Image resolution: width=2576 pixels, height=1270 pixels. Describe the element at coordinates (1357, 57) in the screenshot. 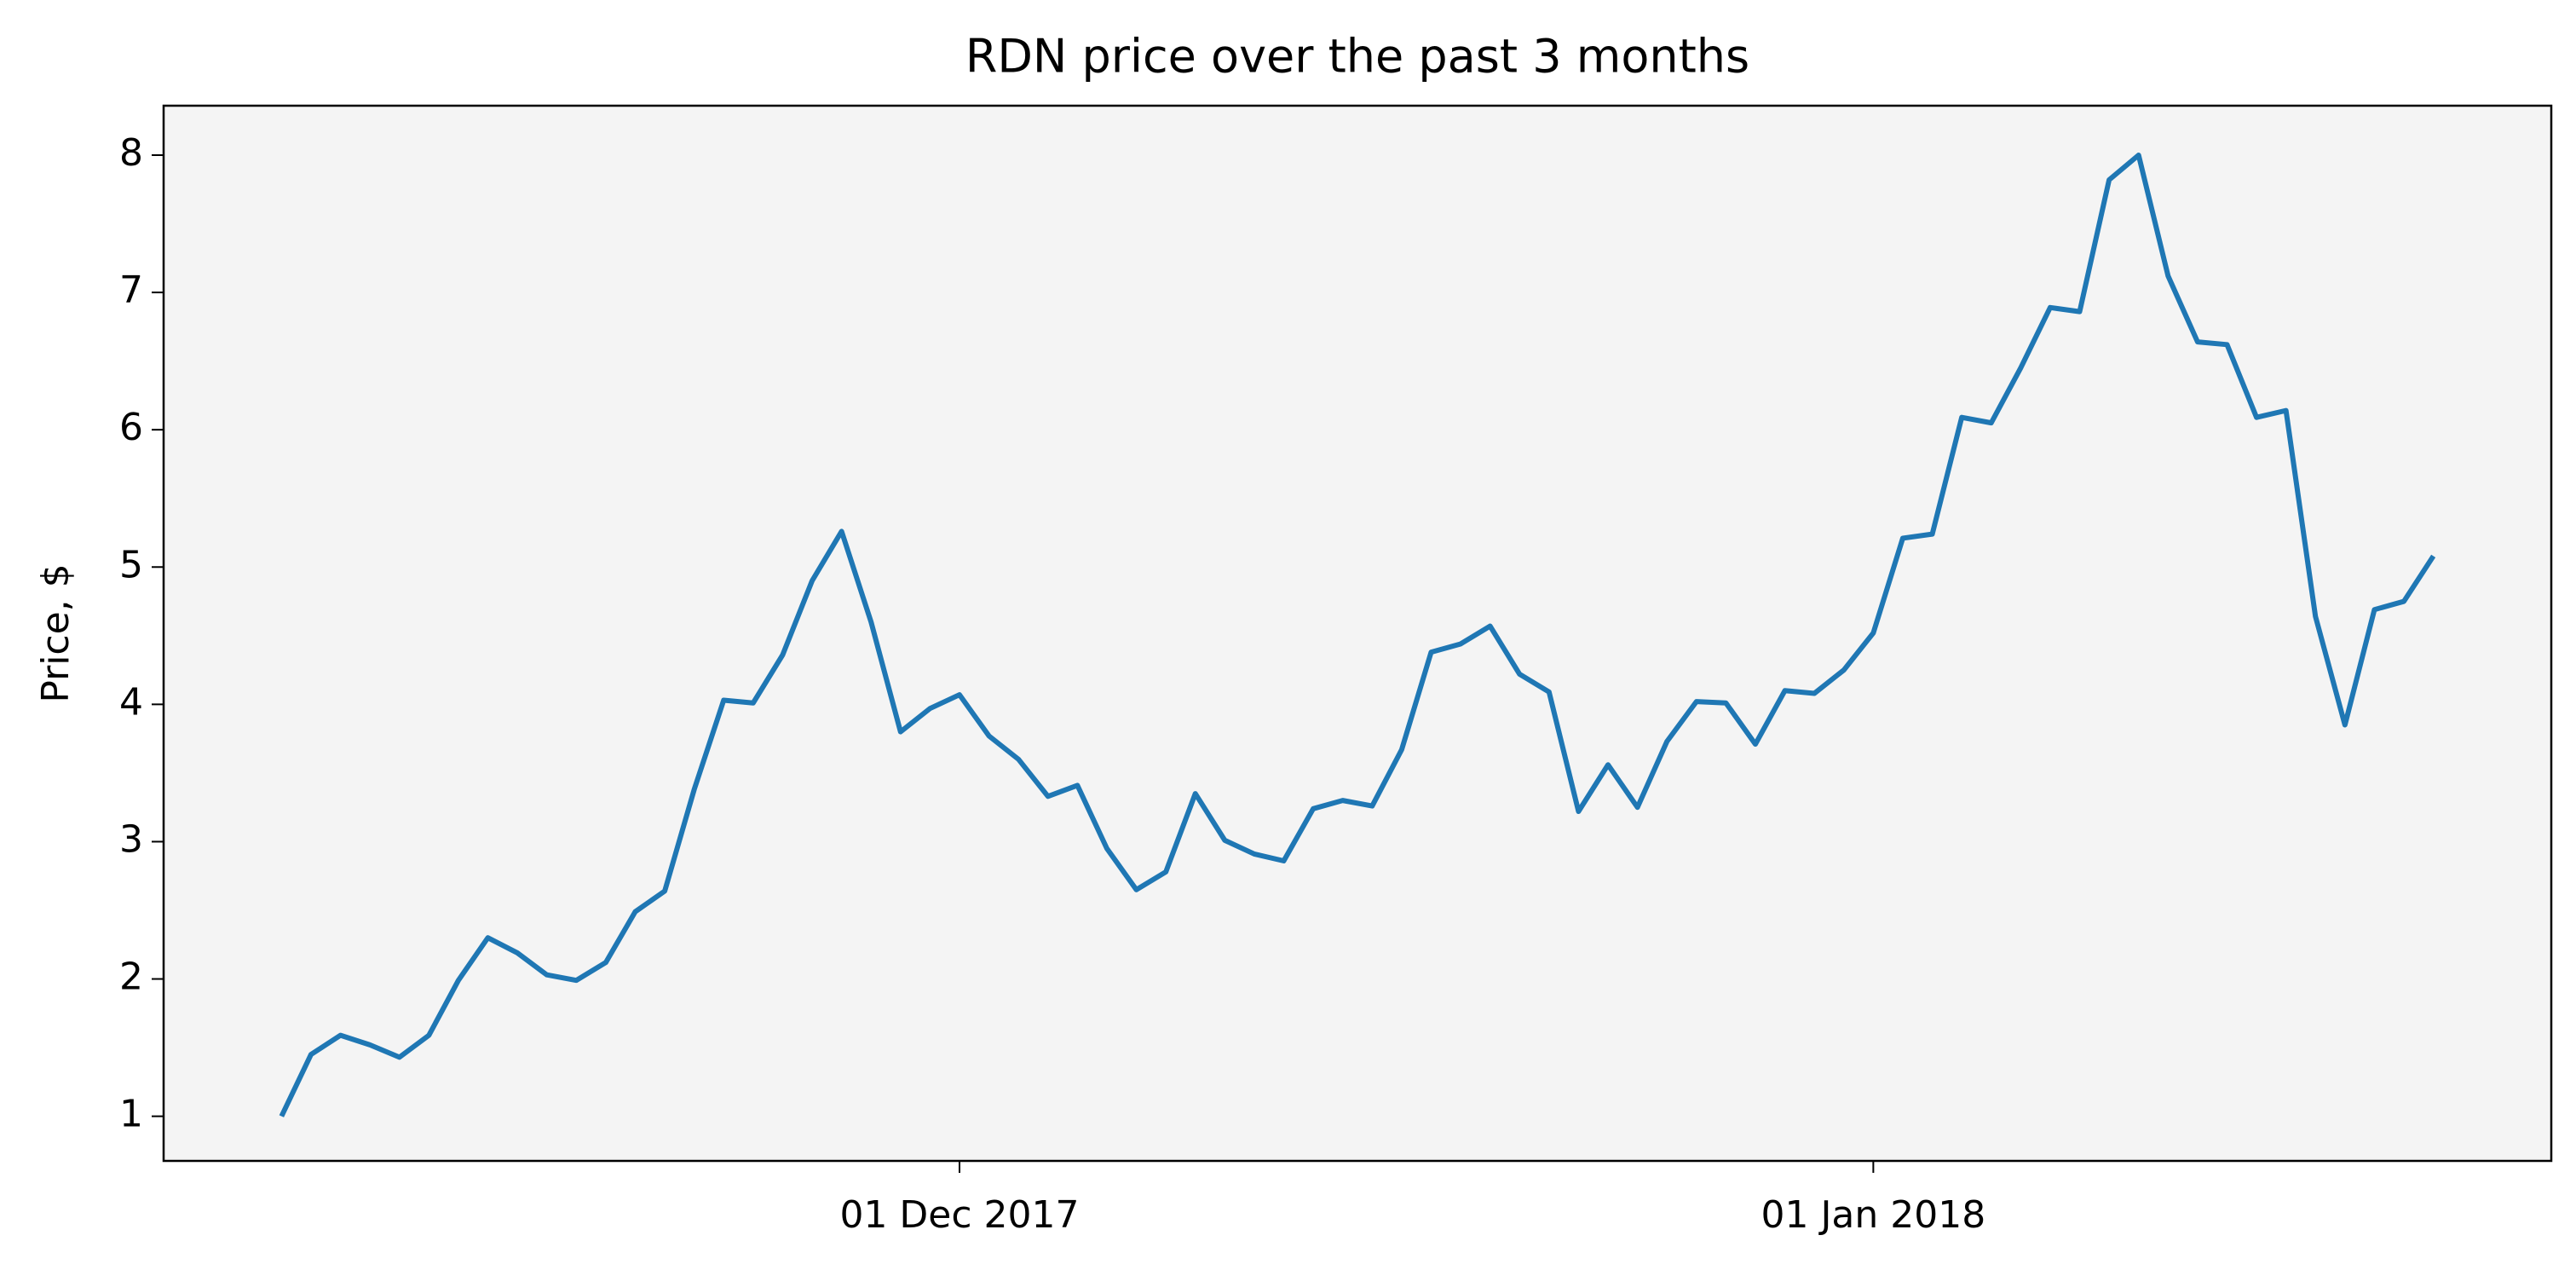

I see `chart-title: RDN price over the past 3 months` at that location.